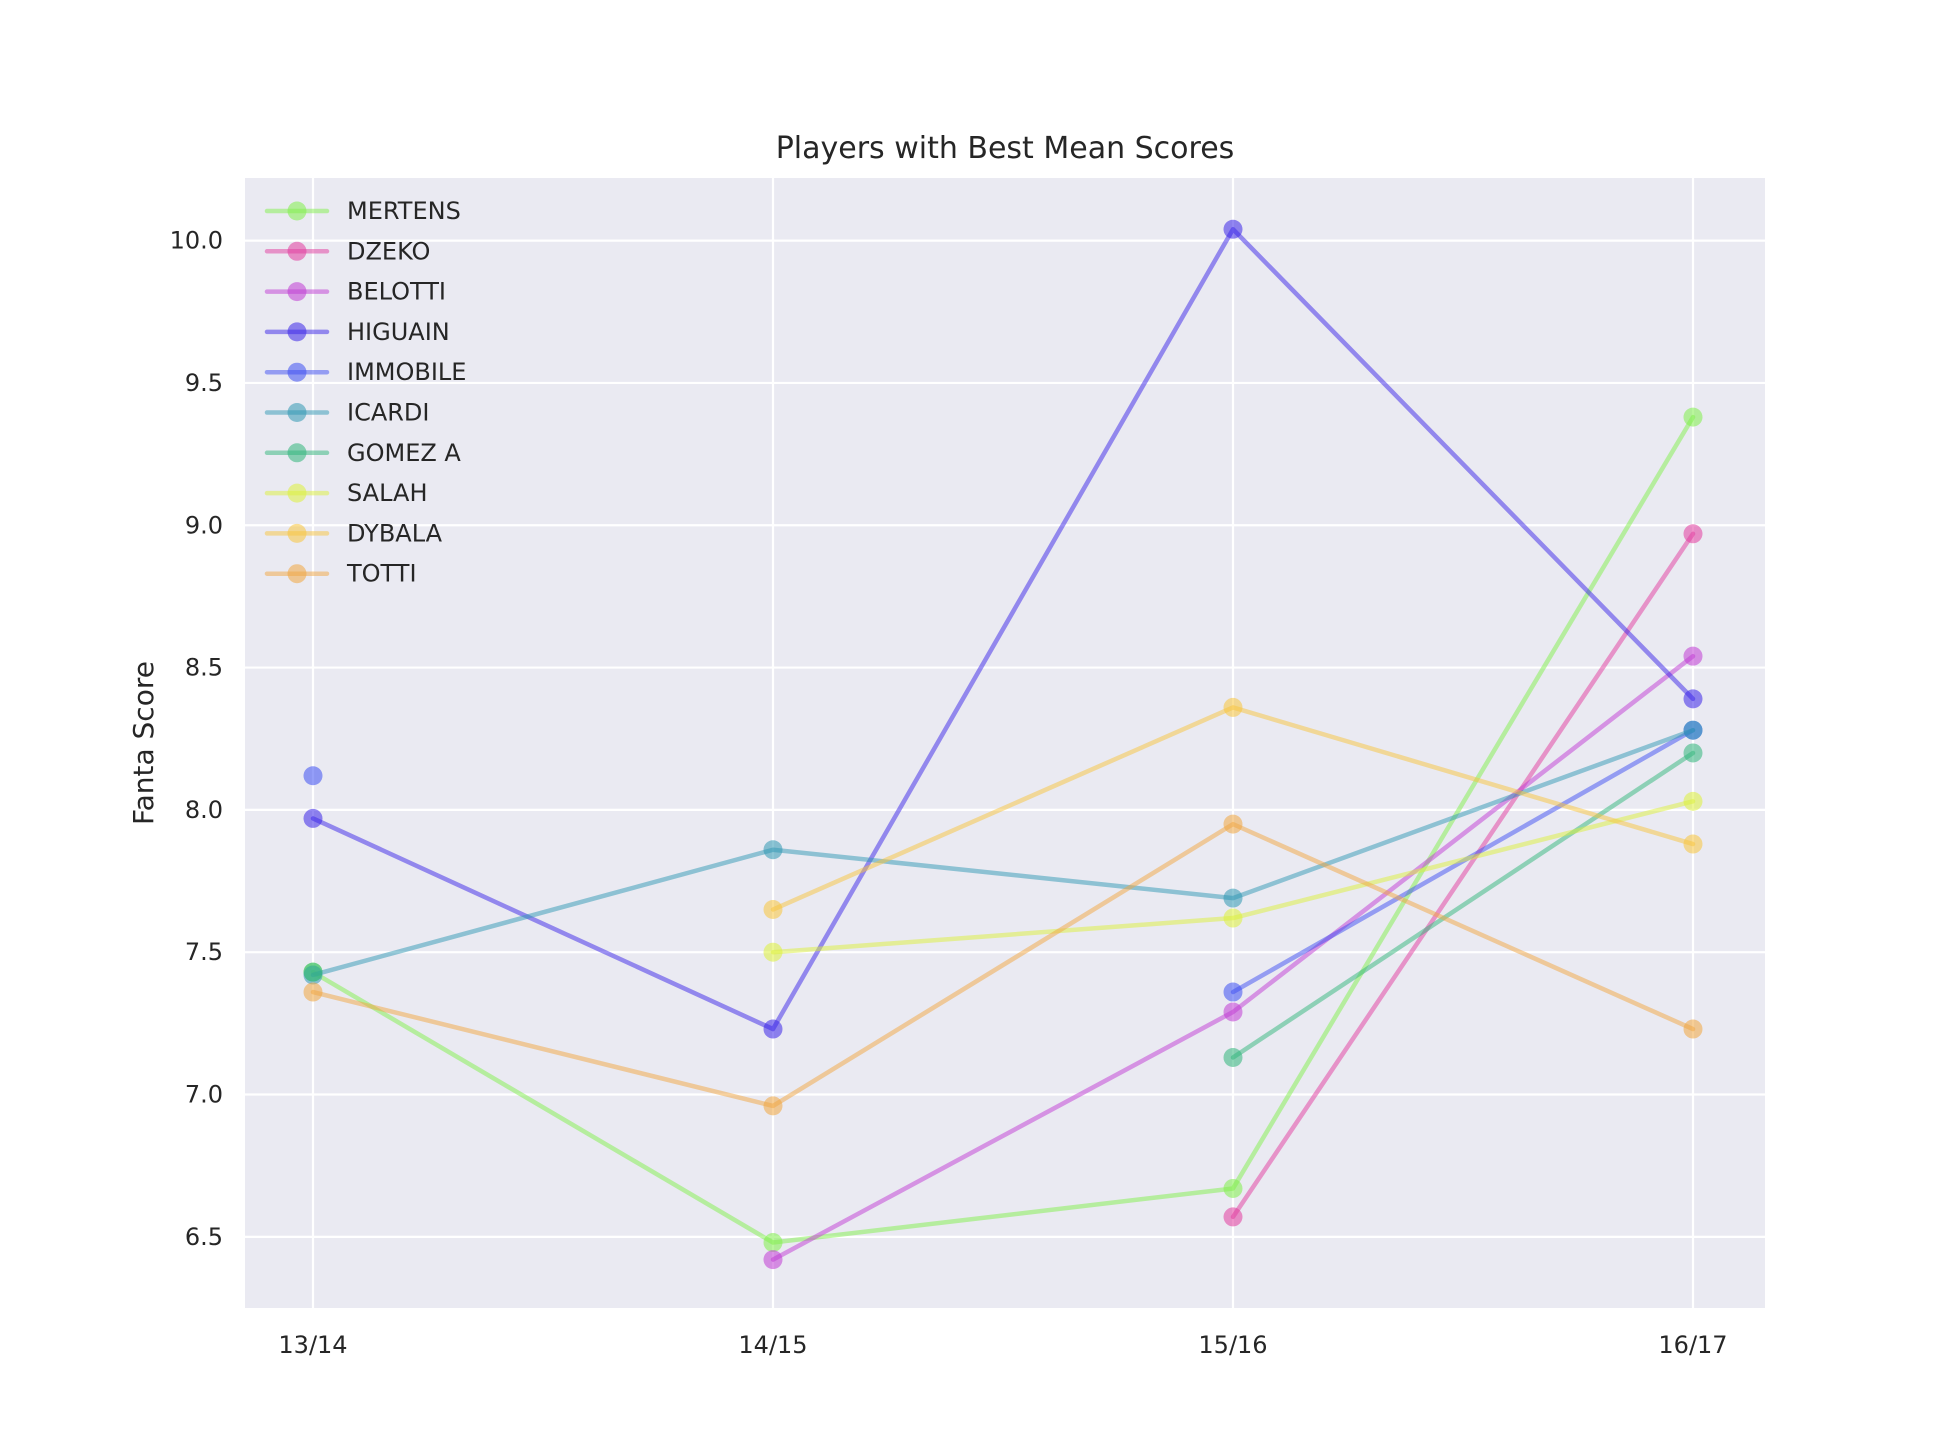 This screenshot has width=1939, height=1456. Describe the element at coordinates (345, 493) in the screenshot. I see `legend-item: SALAH` at that location.